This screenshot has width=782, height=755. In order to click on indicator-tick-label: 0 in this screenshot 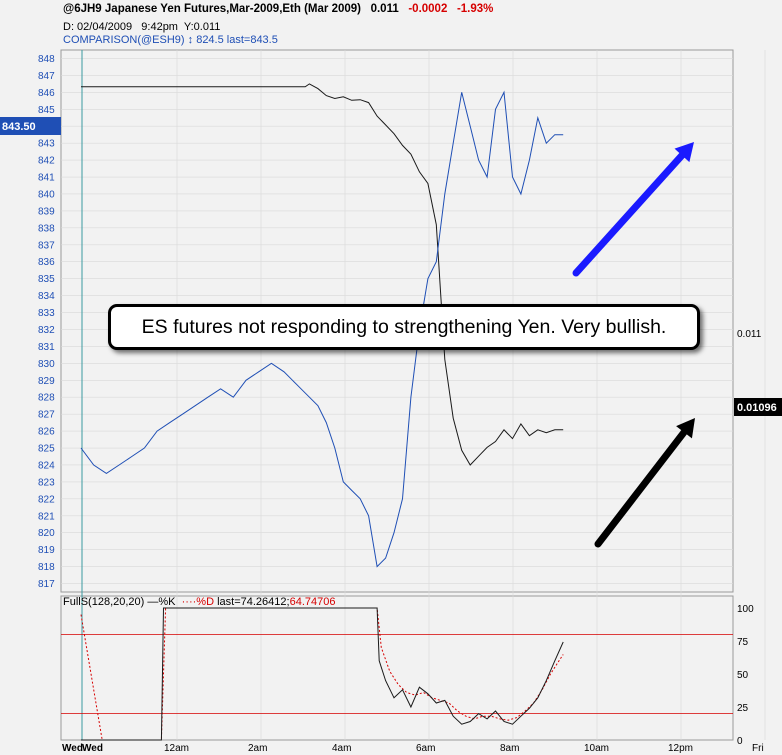, I will do `click(740, 741)`.